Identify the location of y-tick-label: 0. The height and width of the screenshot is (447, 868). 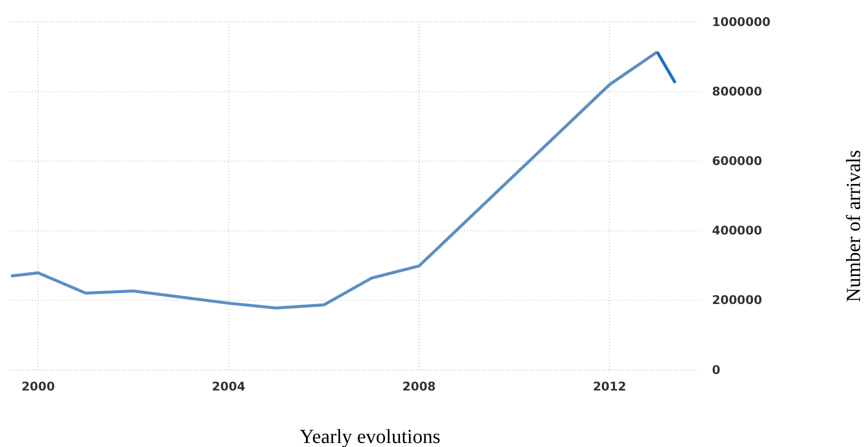
(716, 369).